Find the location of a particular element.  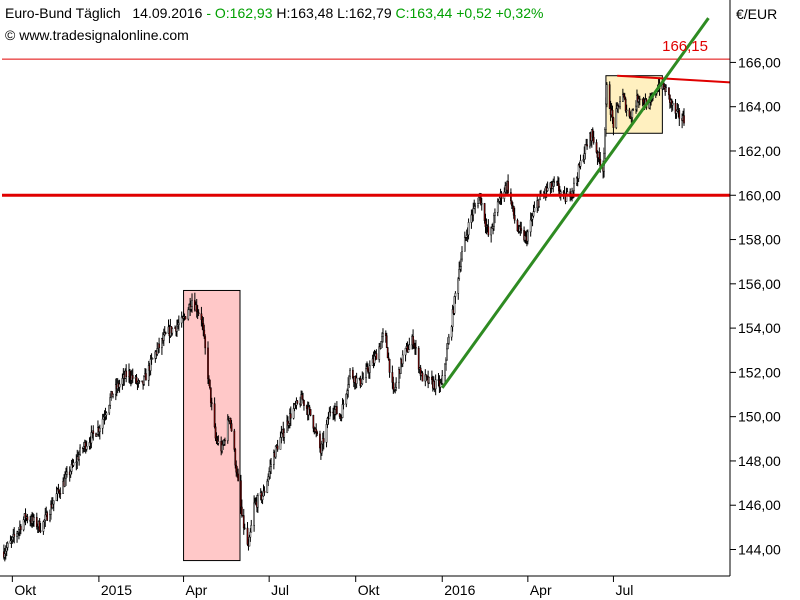

y-tick-label: 154,00 is located at coordinates (759, 328).